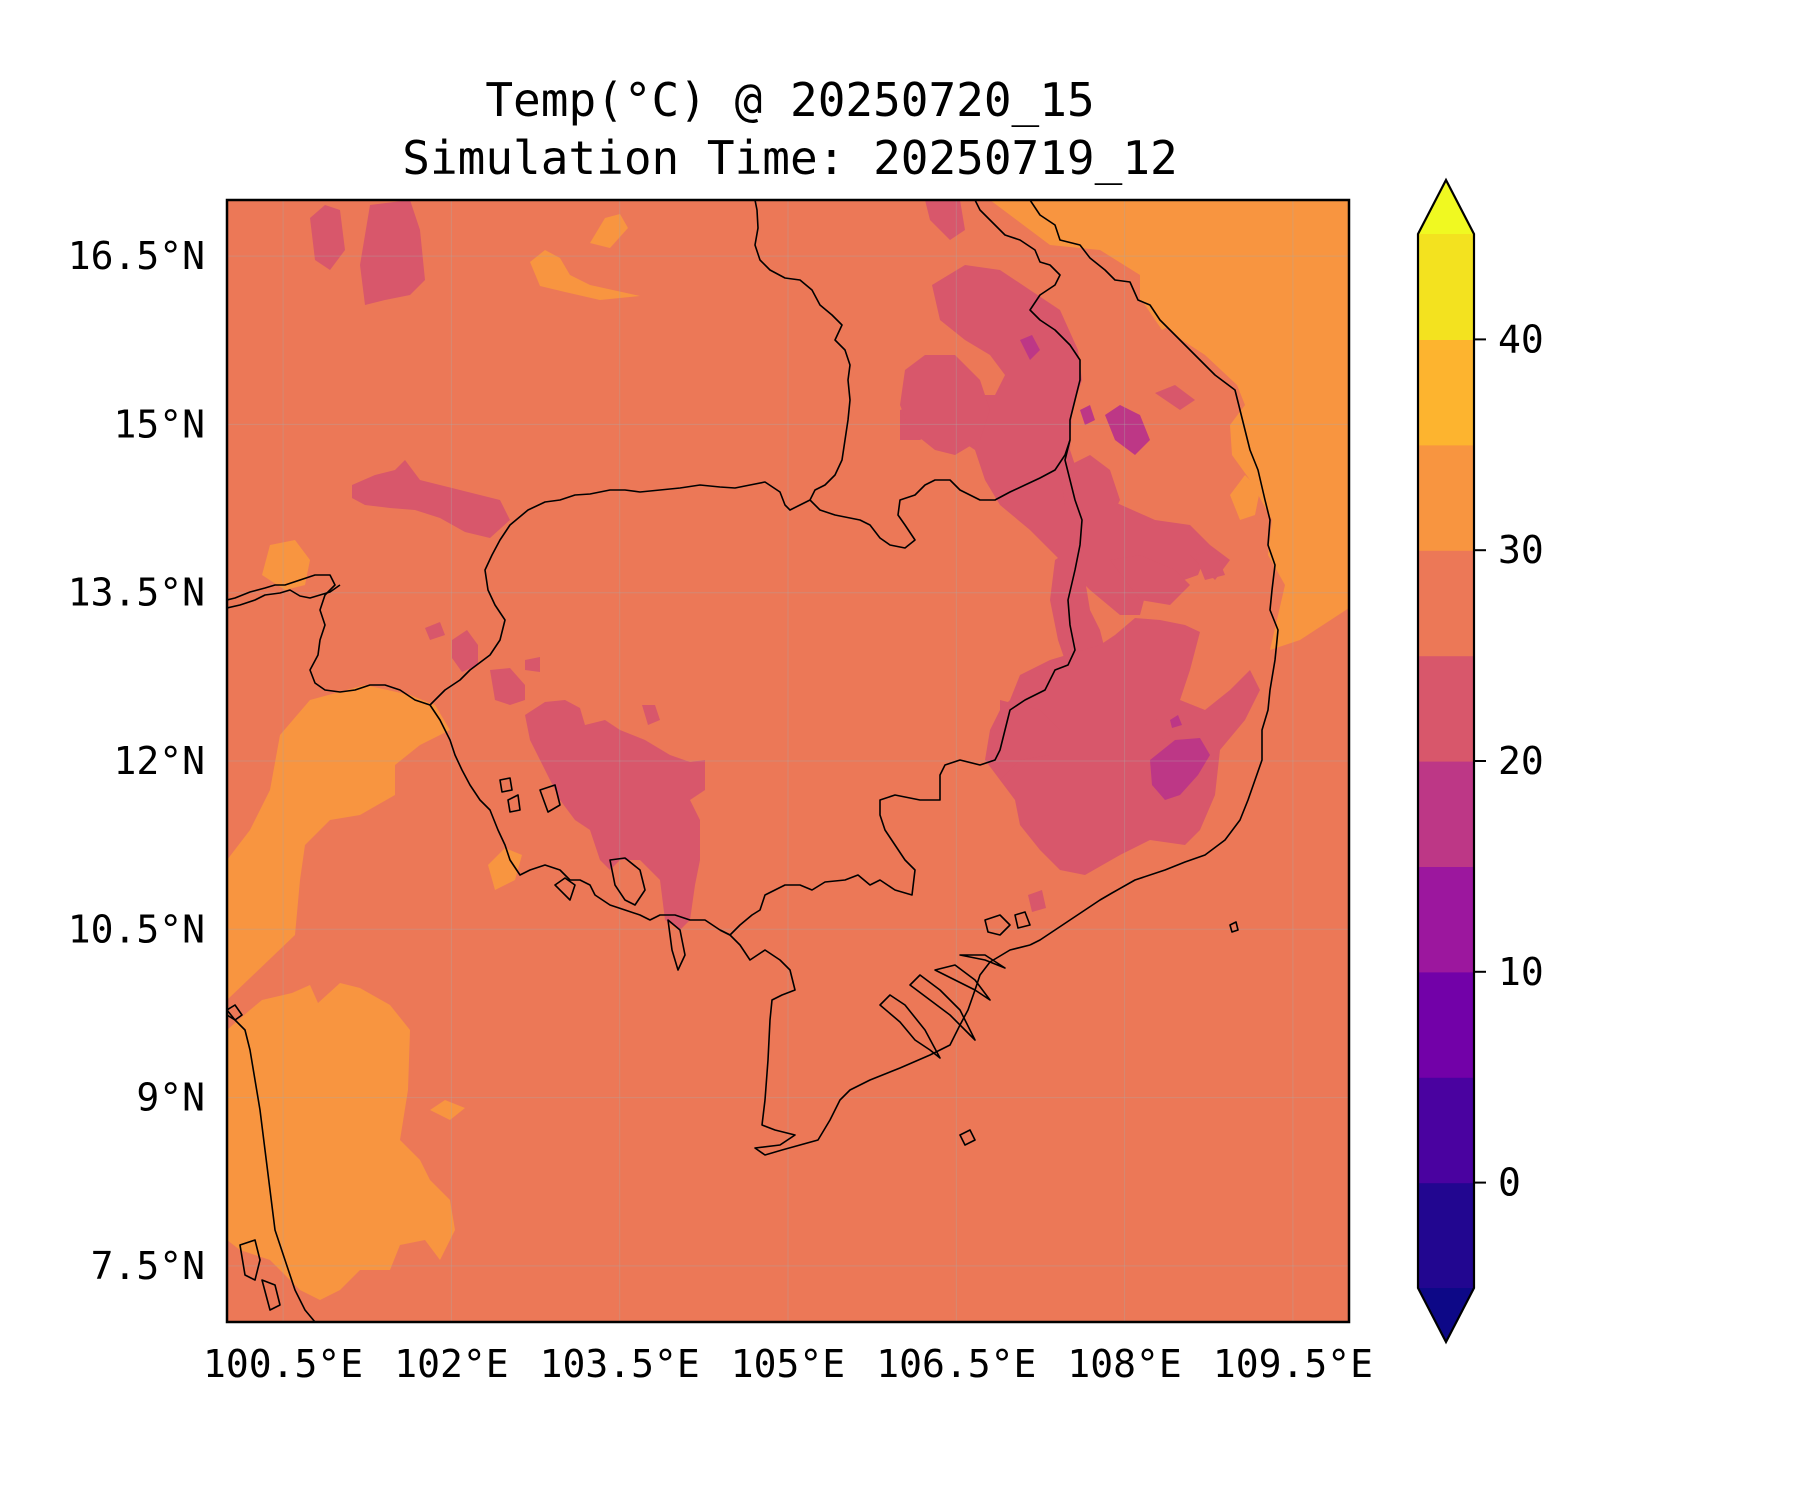 The height and width of the screenshot is (1500, 1800). Describe the element at coordinates (170, 1098) in the screenshot. I see `lat-tick-label: 9°N` at that location.